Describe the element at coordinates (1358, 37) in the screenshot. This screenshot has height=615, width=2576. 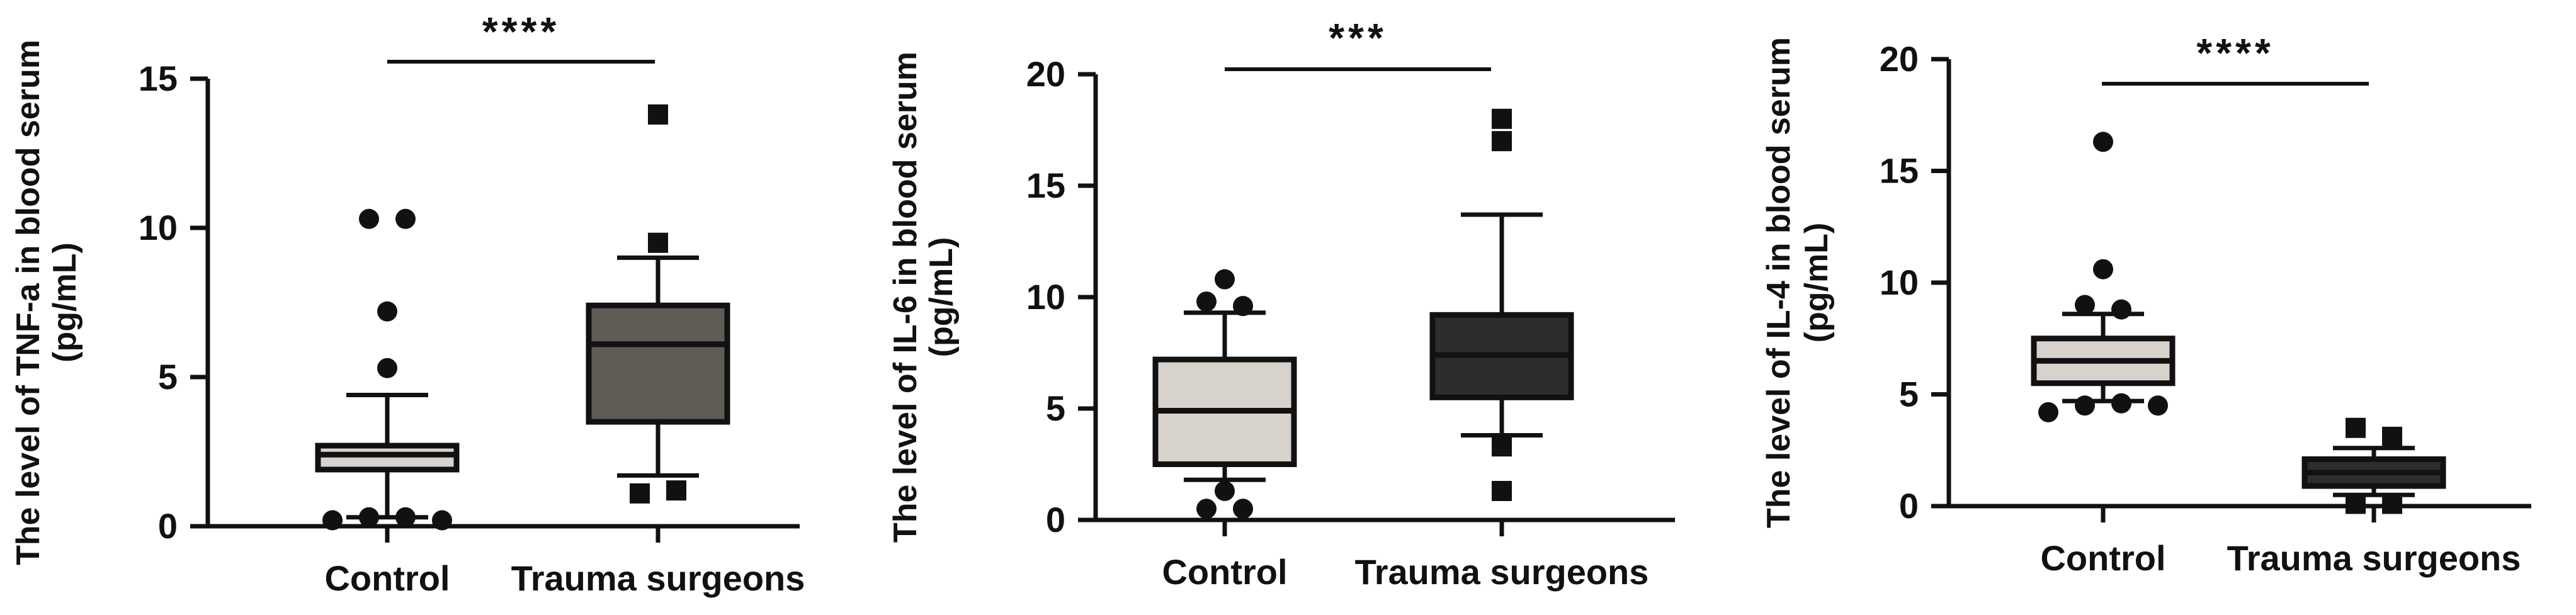
I see `significance-stars: ***` at that location.